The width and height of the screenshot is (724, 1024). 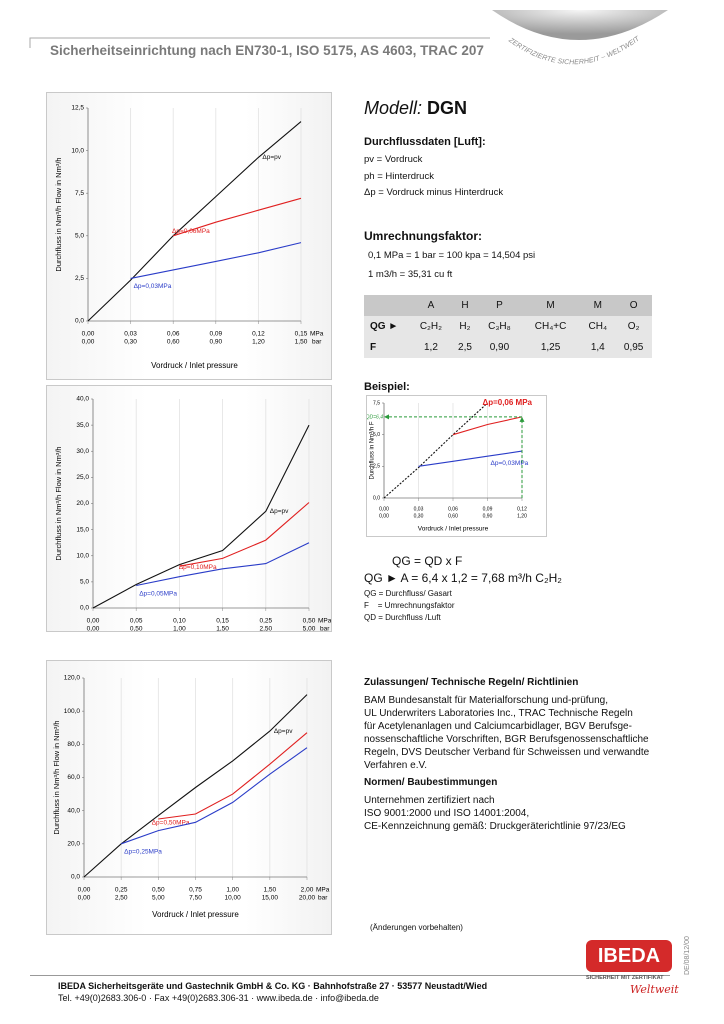 I want to click on text-line: pv = Vordruck, so click(x=393, y=159).